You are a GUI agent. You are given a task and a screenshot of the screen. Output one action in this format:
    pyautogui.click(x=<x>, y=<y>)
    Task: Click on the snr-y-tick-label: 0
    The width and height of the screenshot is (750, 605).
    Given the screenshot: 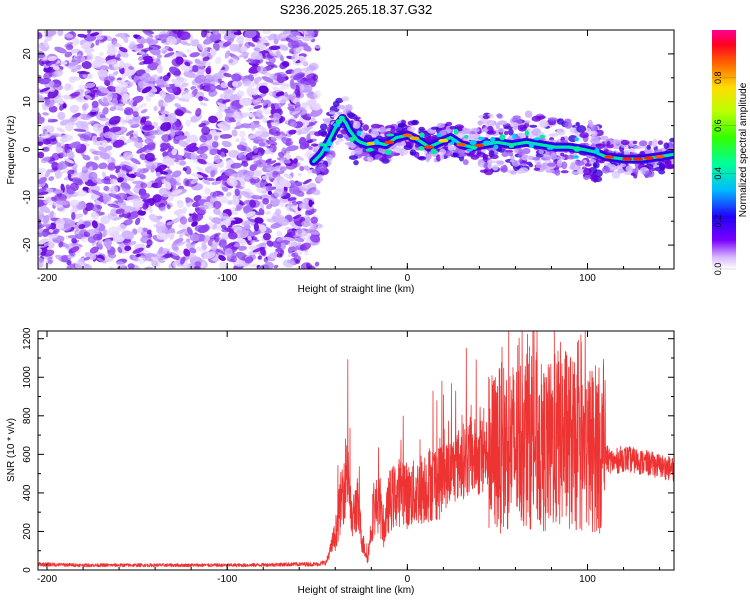 What is the action you would take?
    pyautogui.click(x=27, y=570)
    